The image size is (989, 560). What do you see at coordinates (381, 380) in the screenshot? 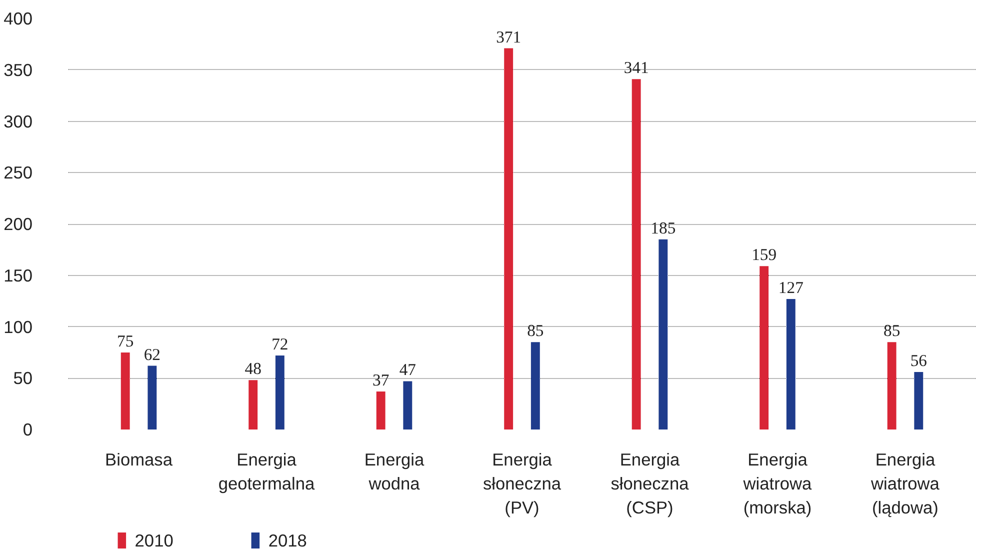
I see `data-label: 37` at bounding box center [381, 380].